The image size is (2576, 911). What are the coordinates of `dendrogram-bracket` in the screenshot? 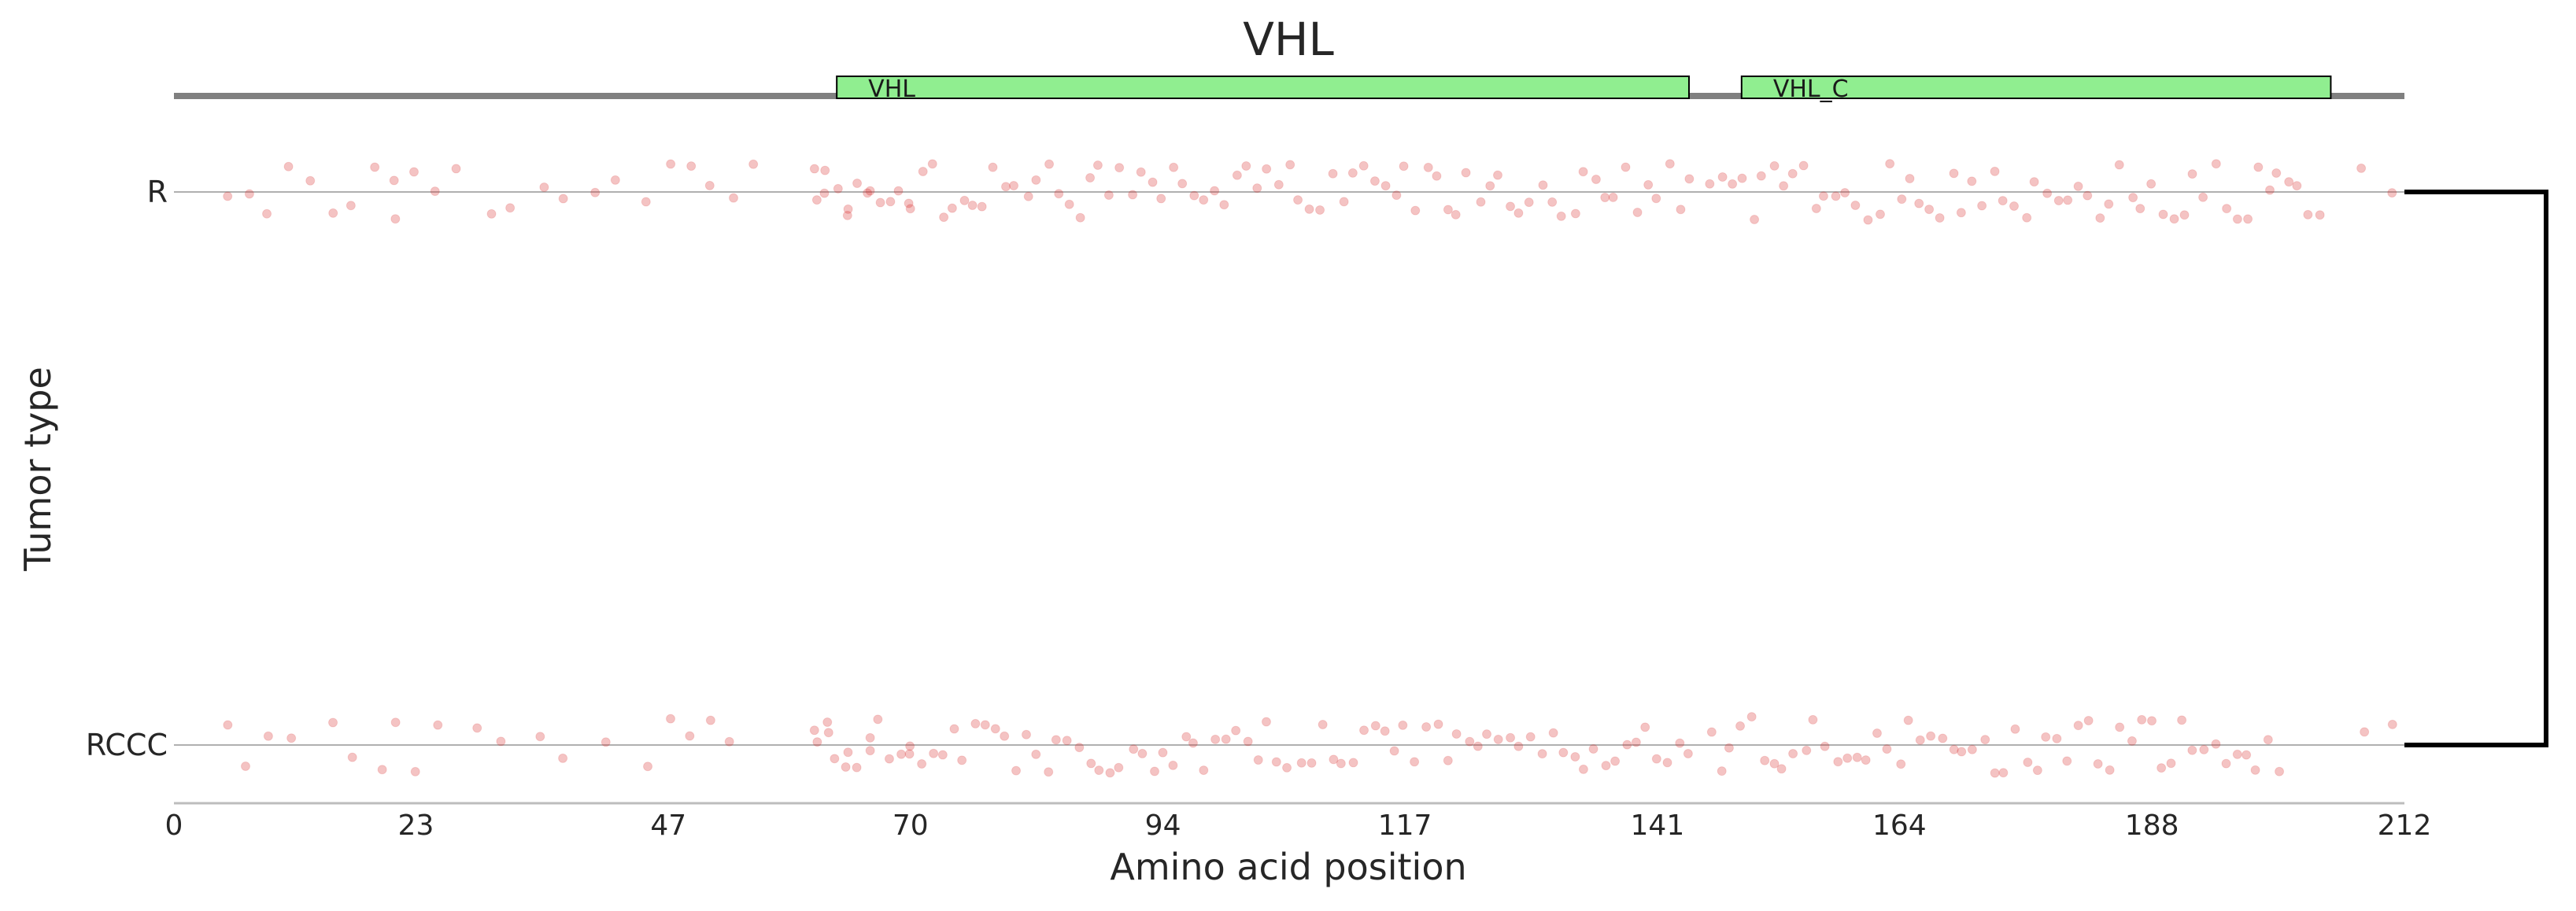 It's located at (2476, 468).